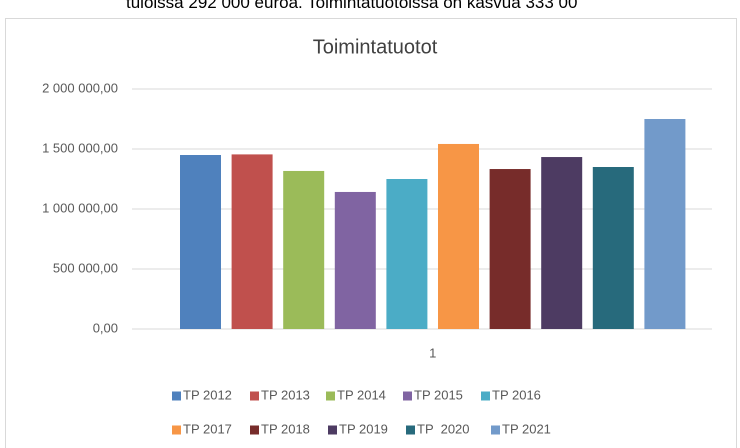 Image resolution: width=740 pixels, height=448 pixels. Describe the element at coordinates (105, 327) in the screenshot. I see `y-tick-label: 0,00` at that location.